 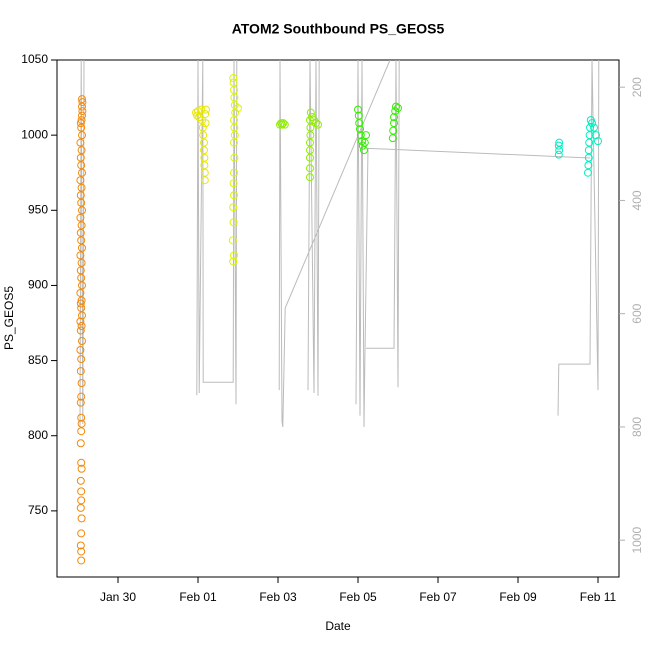 I want to click on y-tick-label: 750, so click(x=38, y=510).